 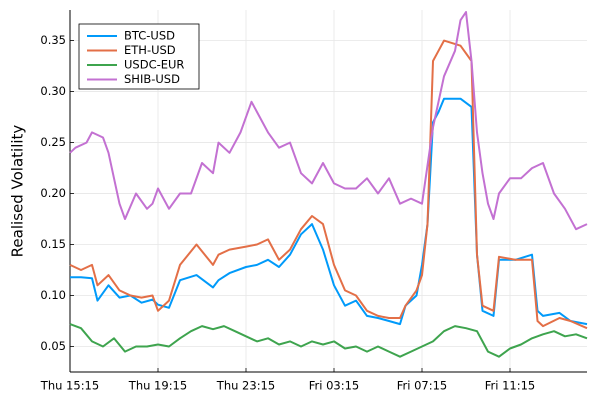 What do you see at coordinates (149, 36) in the screenshot?
I see `legend-label-btc-usd: BTC-USD` at bounding box center [149, 36].